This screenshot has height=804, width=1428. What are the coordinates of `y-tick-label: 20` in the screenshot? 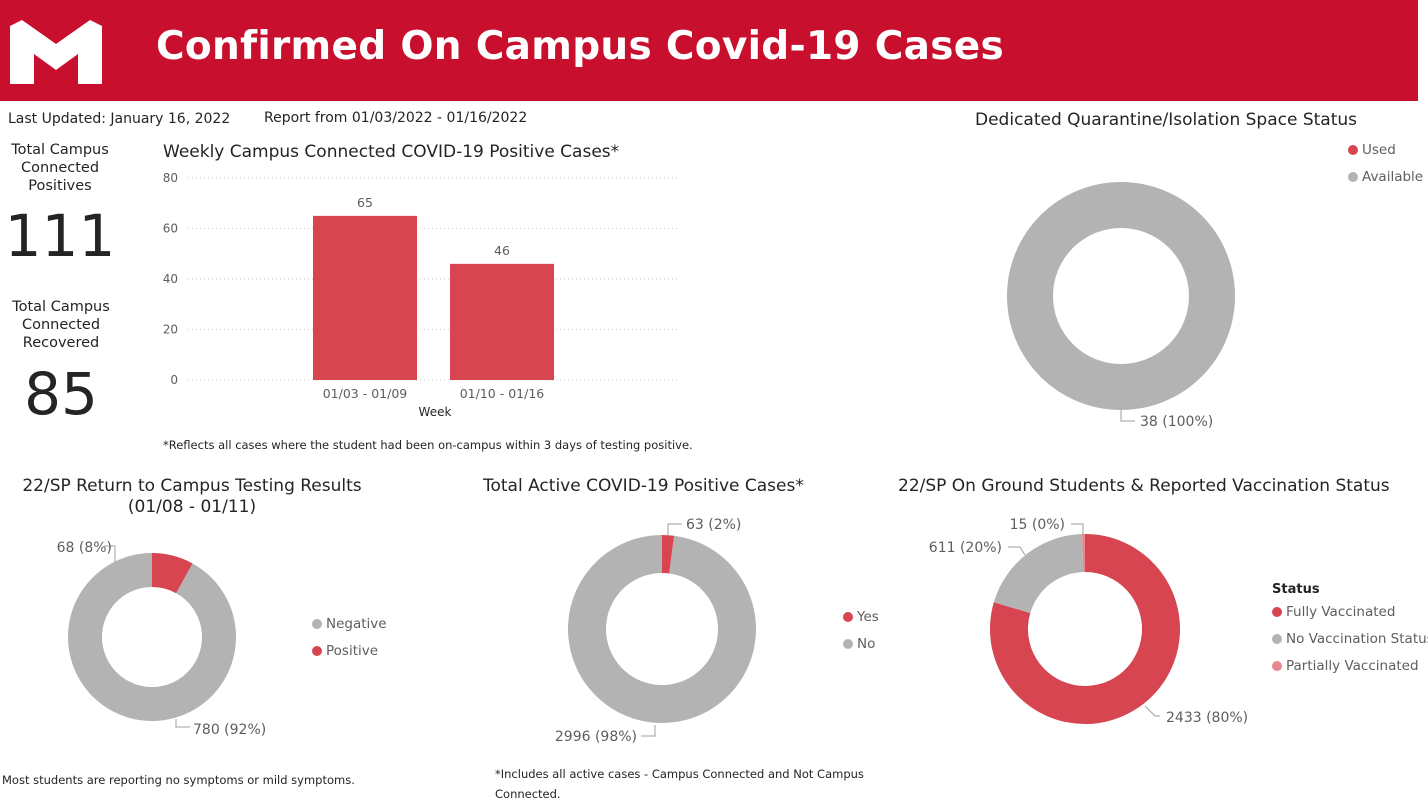 It's located at (170, 330).